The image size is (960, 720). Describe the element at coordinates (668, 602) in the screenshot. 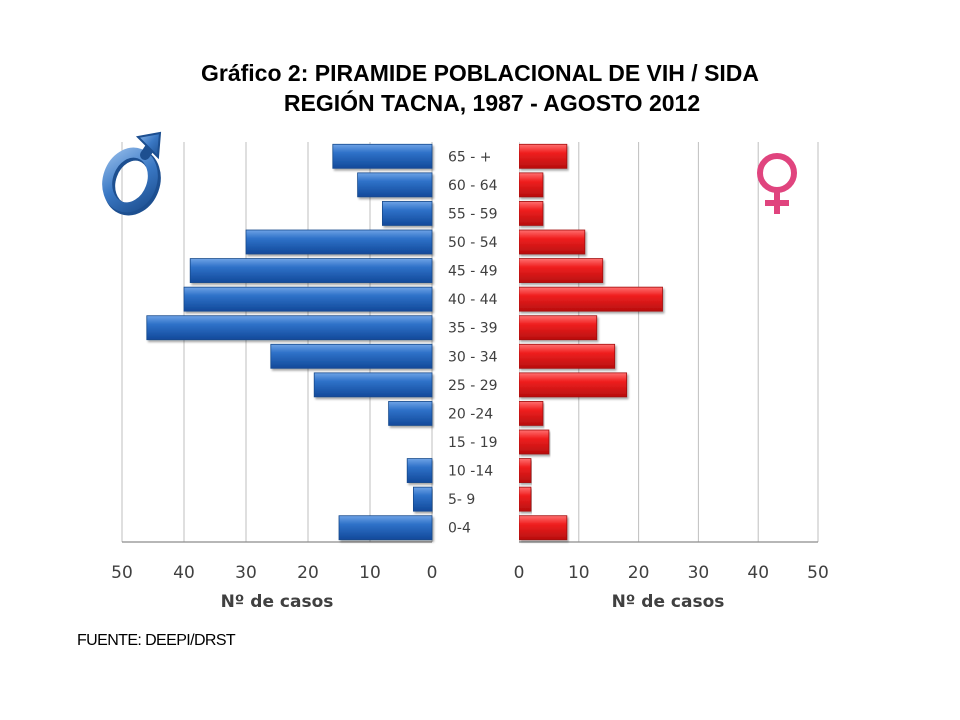

I see `x-axis-label-right: Nº de casos` at that location.